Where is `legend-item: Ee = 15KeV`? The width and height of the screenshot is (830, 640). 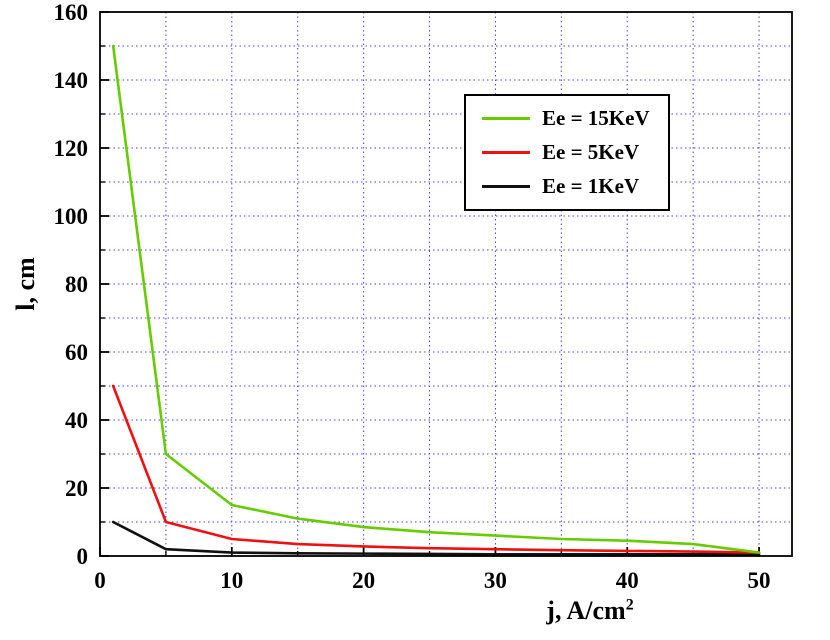
legend-item: Ee = 15KeV is located at coordinates (566, 118).